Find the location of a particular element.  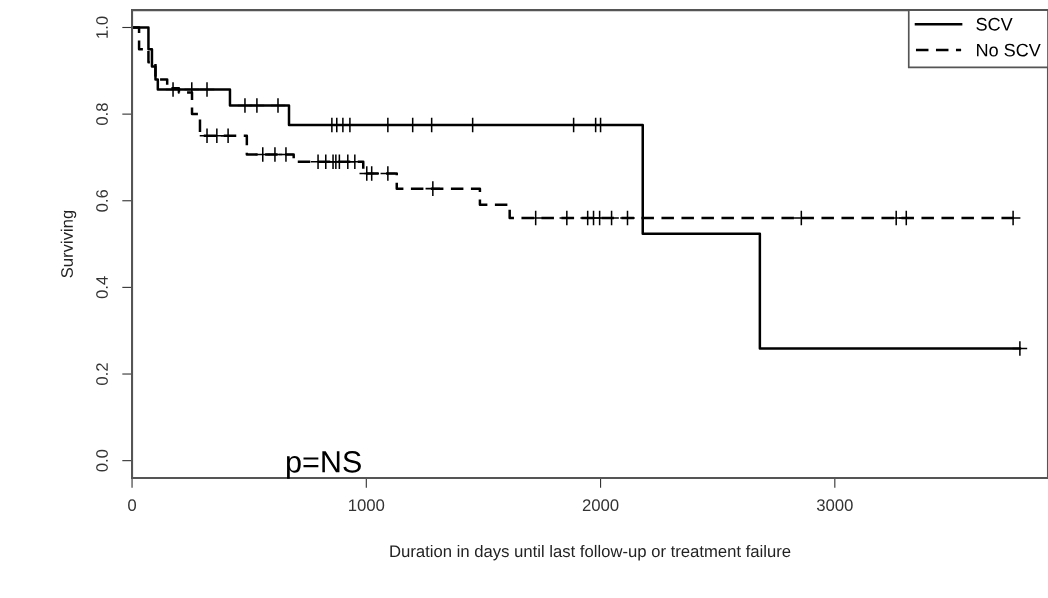

x-tick-label: 2000 is located at coordinates (600, 505).